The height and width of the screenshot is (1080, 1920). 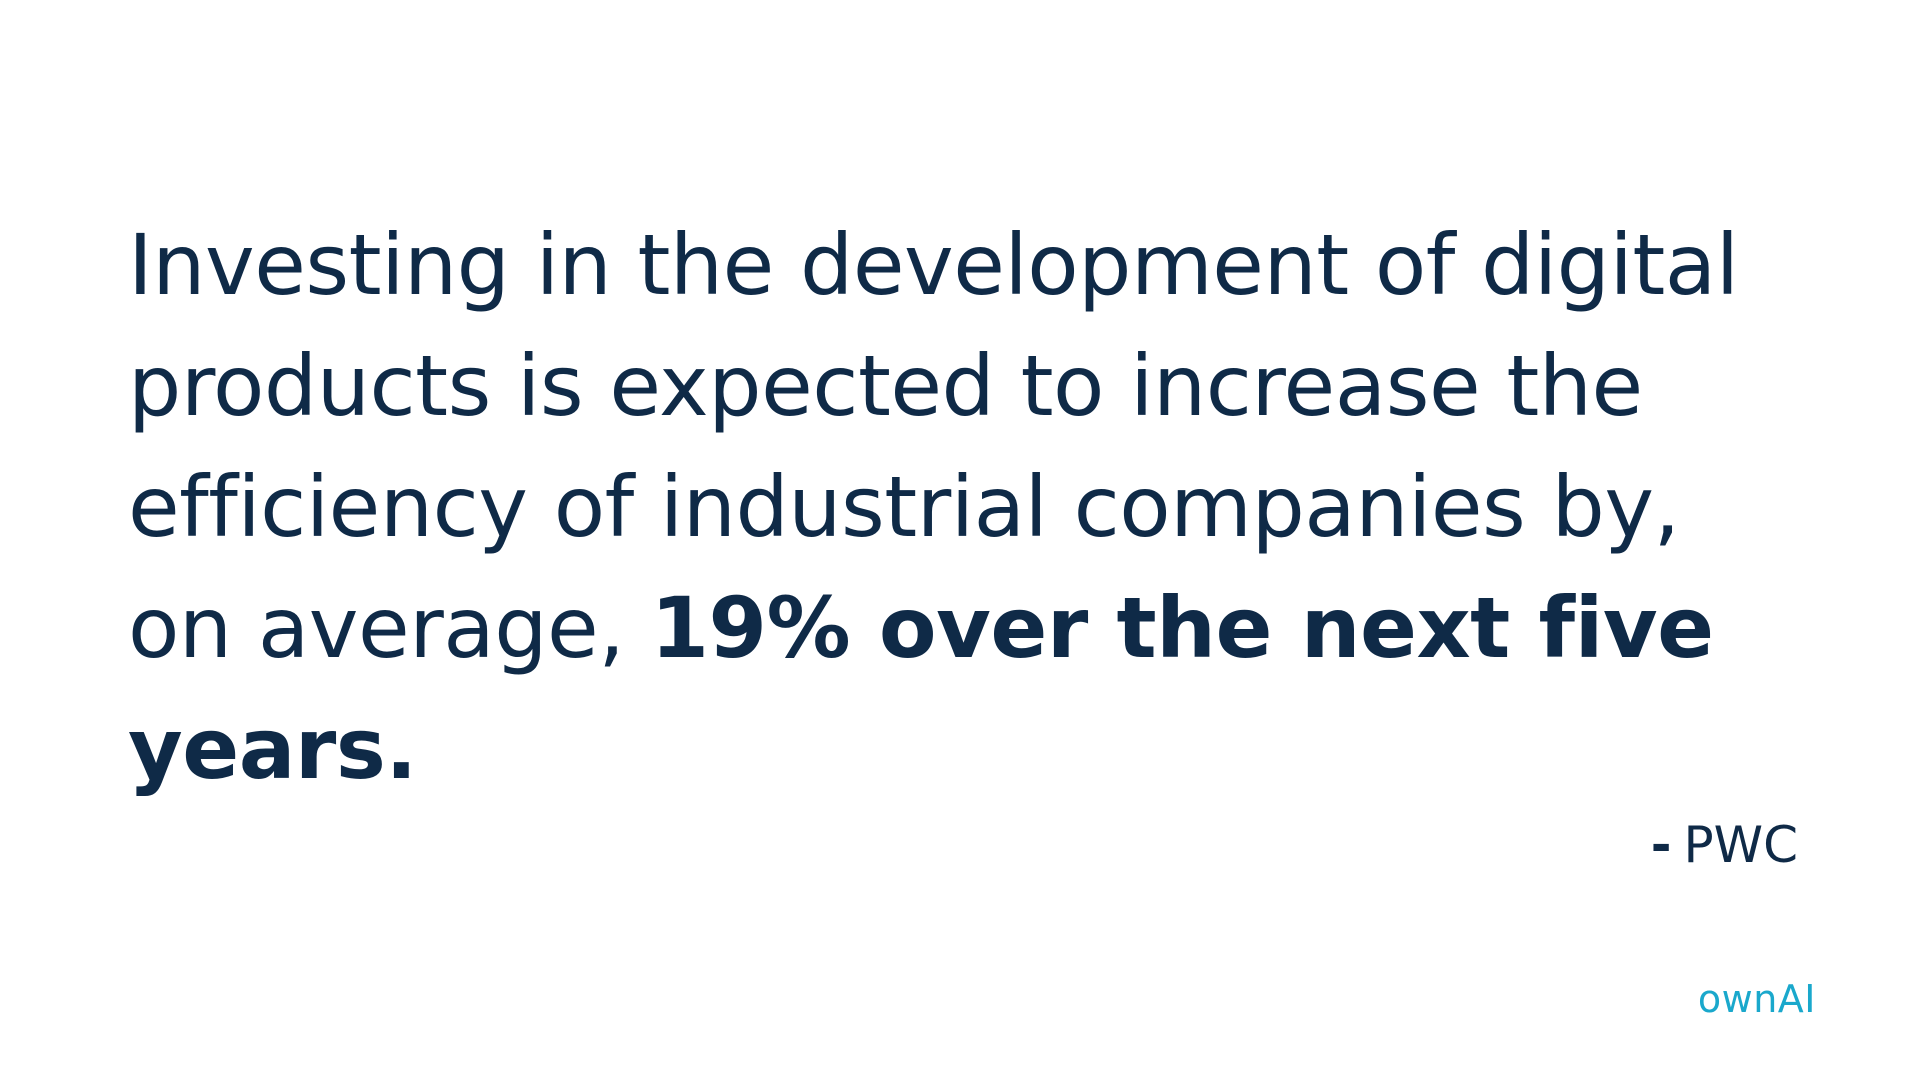 What do you see at coordinates (885, 386) in the screenshot?
I see `quote-line-2: products is expected to increase the` at bounding box center [885, 386].